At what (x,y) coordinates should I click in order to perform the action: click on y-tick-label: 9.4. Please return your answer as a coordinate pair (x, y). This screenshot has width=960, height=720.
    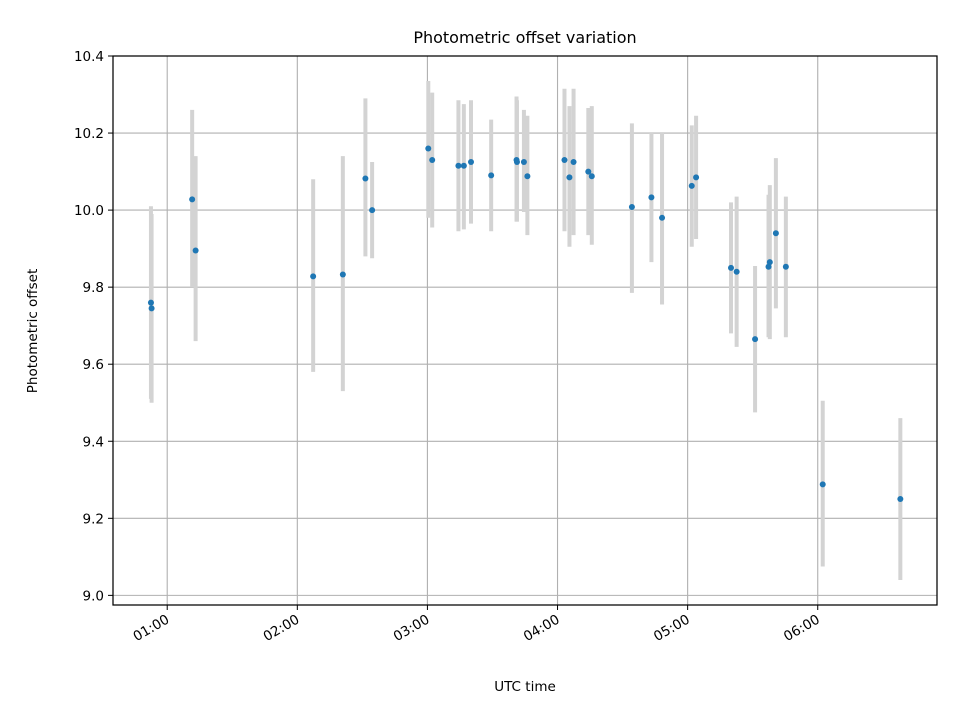
    Looking at the image, I should click on (93, 442).